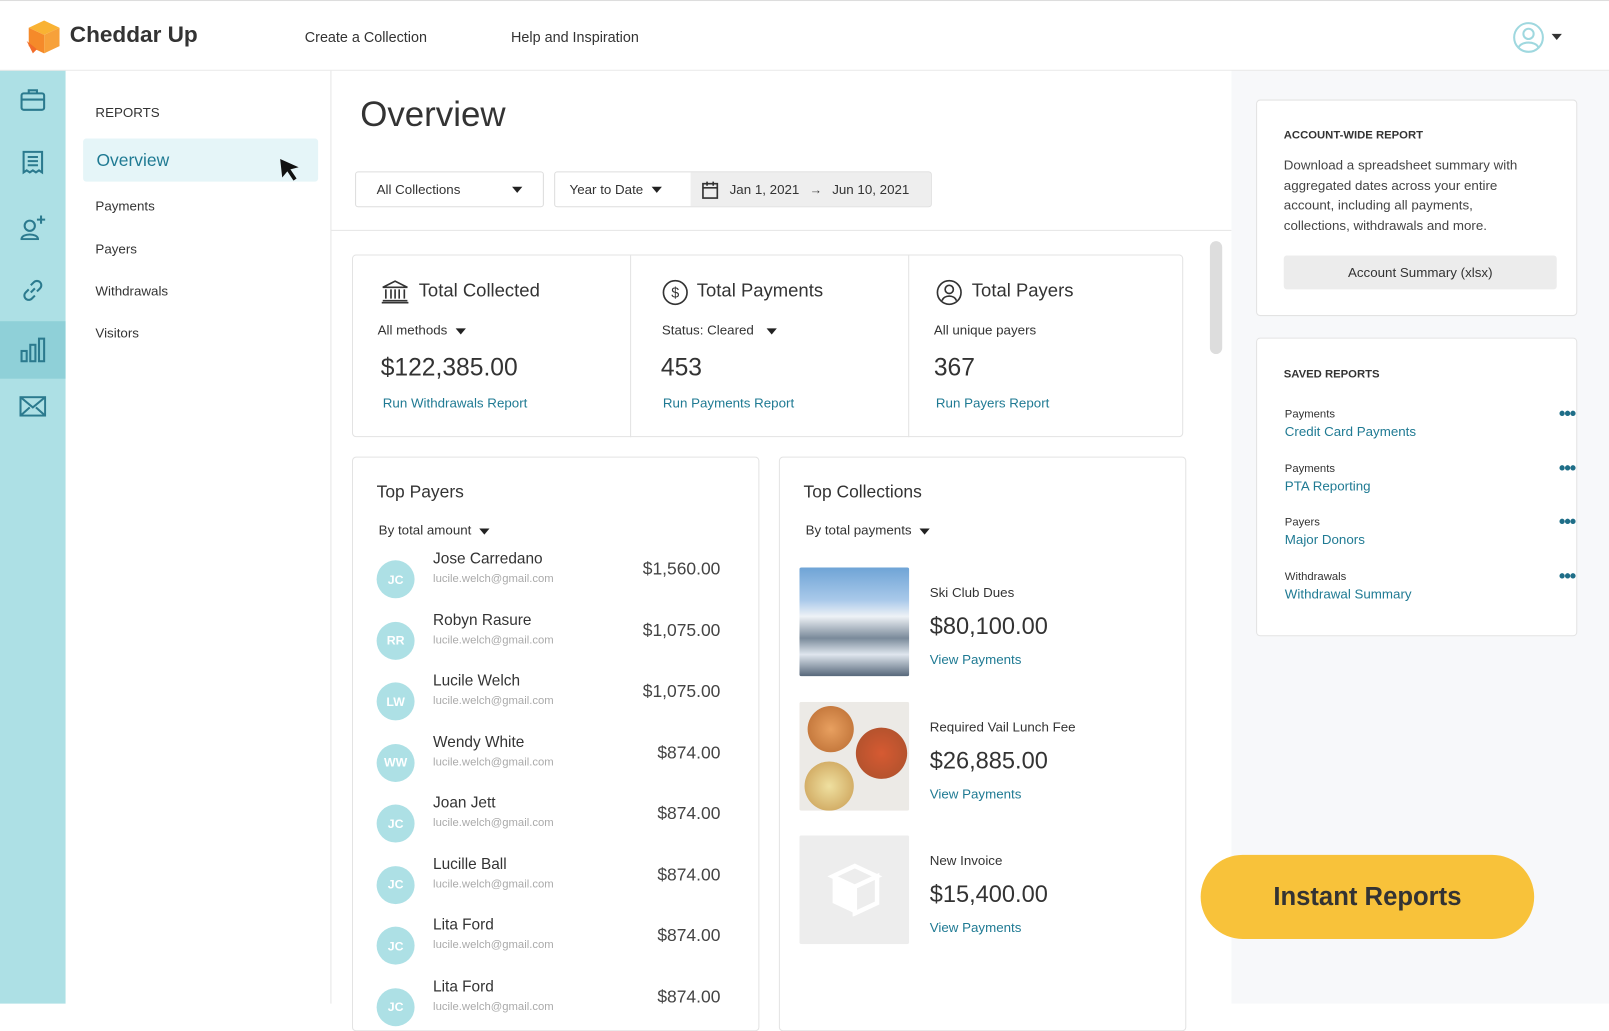 Image resolution: width=1609 pixels, height=1031 pixels. Describe the element at coordinates (455, 403) in the screenshot. I see `run-withdrawals-report-link: Run Withdrawals Report` at that location.